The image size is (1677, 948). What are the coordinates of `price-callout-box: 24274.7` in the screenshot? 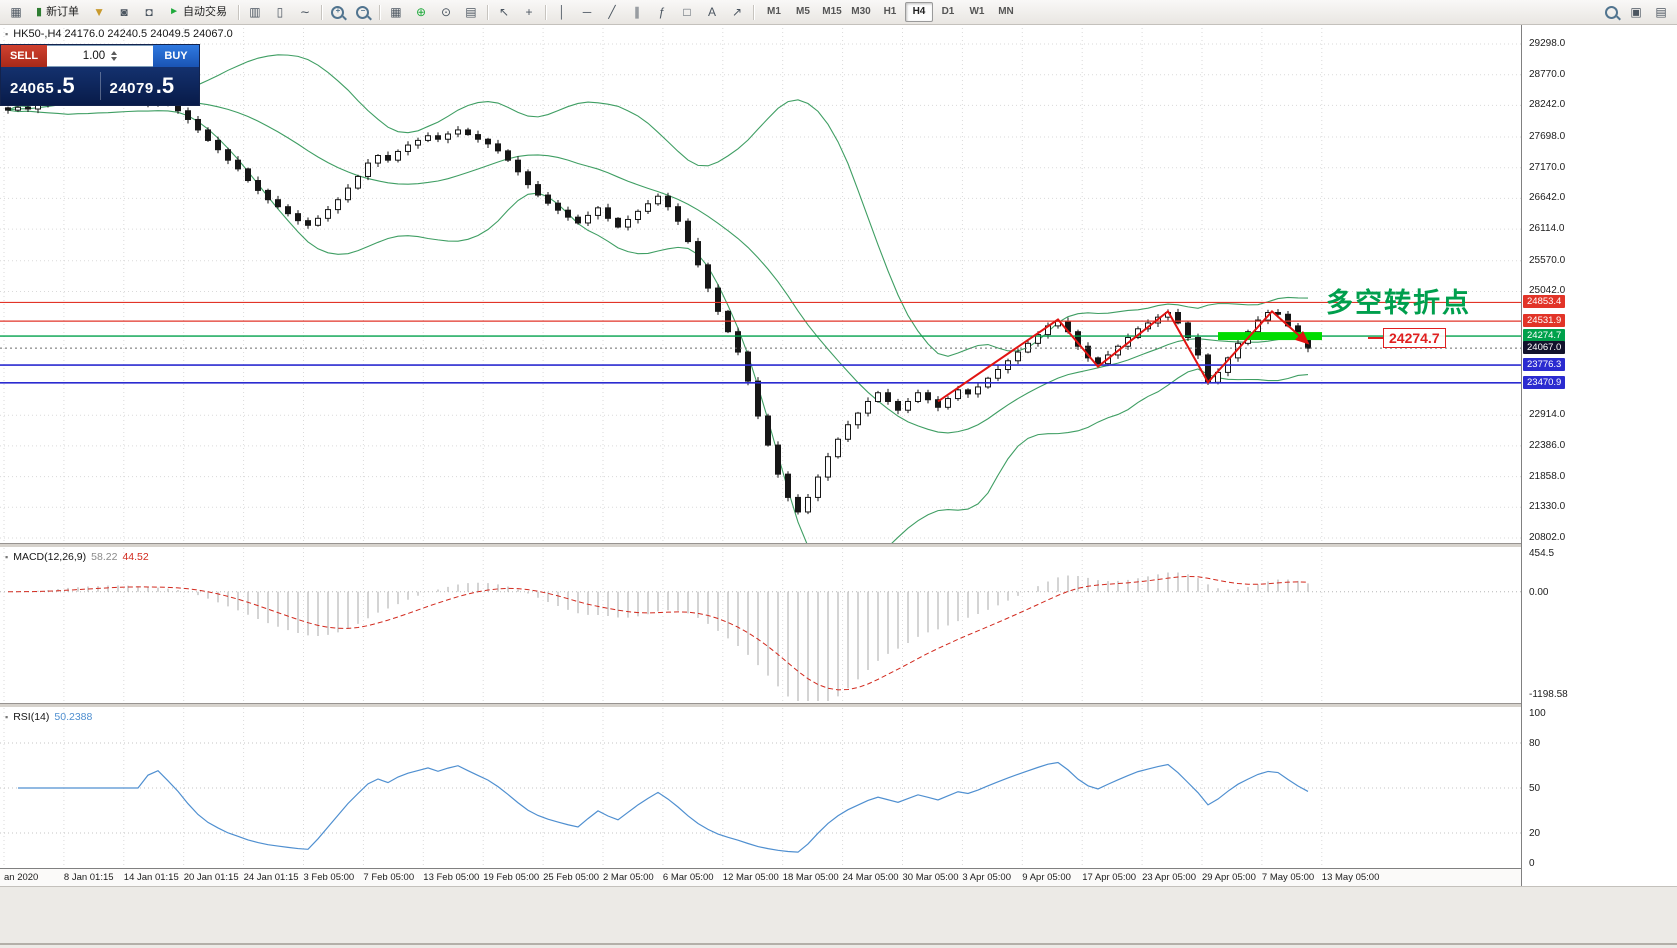 It's located at (1414, 338).